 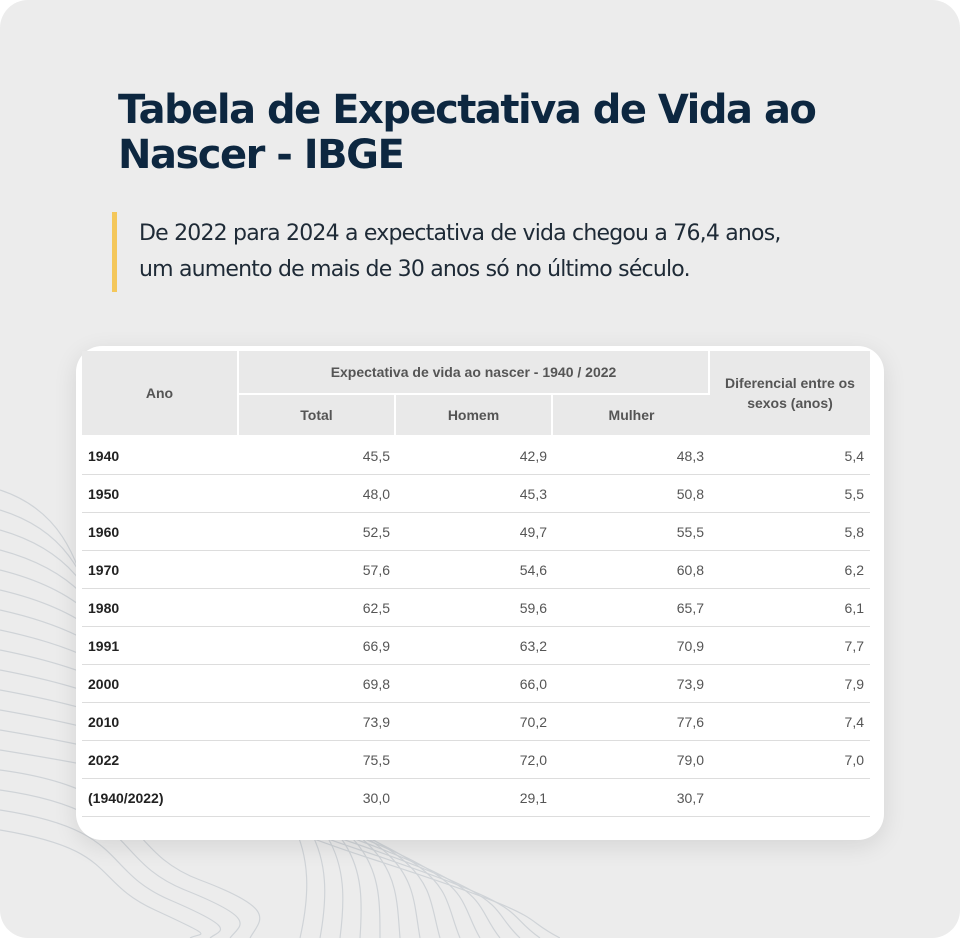 I want to click on table-row: 1970 57,6 54,6 60,8 6,2, so click(x=476, y=570).